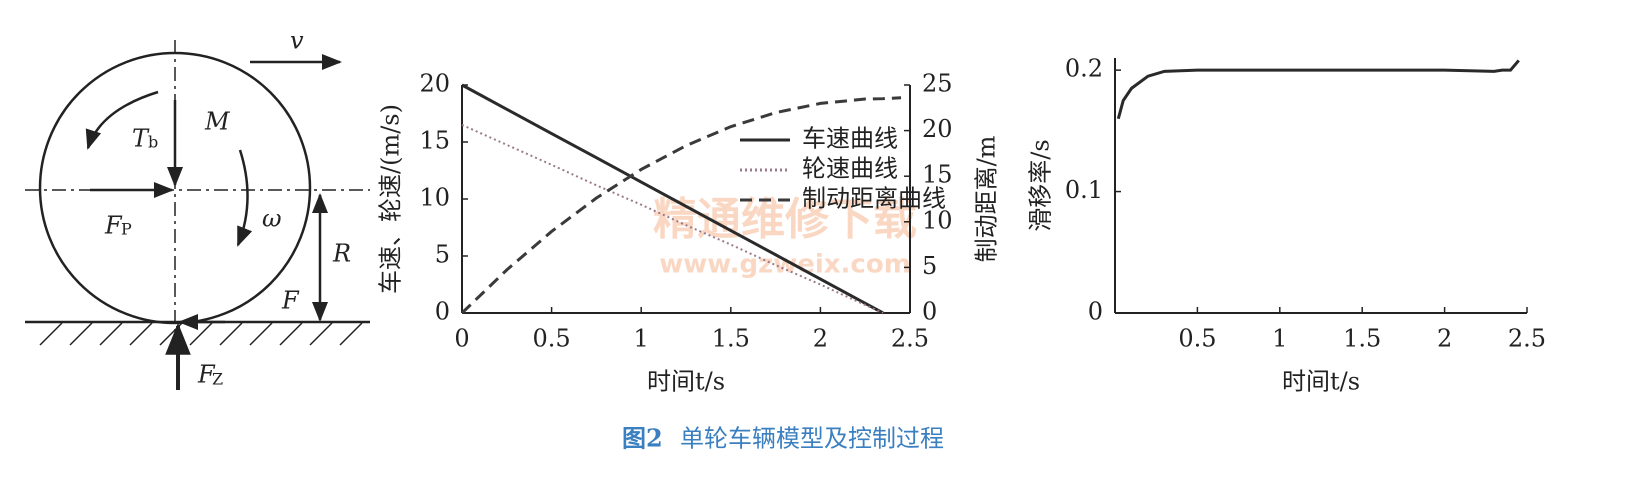 Image resolution: width=1626 pixels, height=486 pixels. What do you see at coordinates (987, 198) in the screenshot?
I see `y2-axis-label: 制动距离/m` at bounding box center [987, 198].